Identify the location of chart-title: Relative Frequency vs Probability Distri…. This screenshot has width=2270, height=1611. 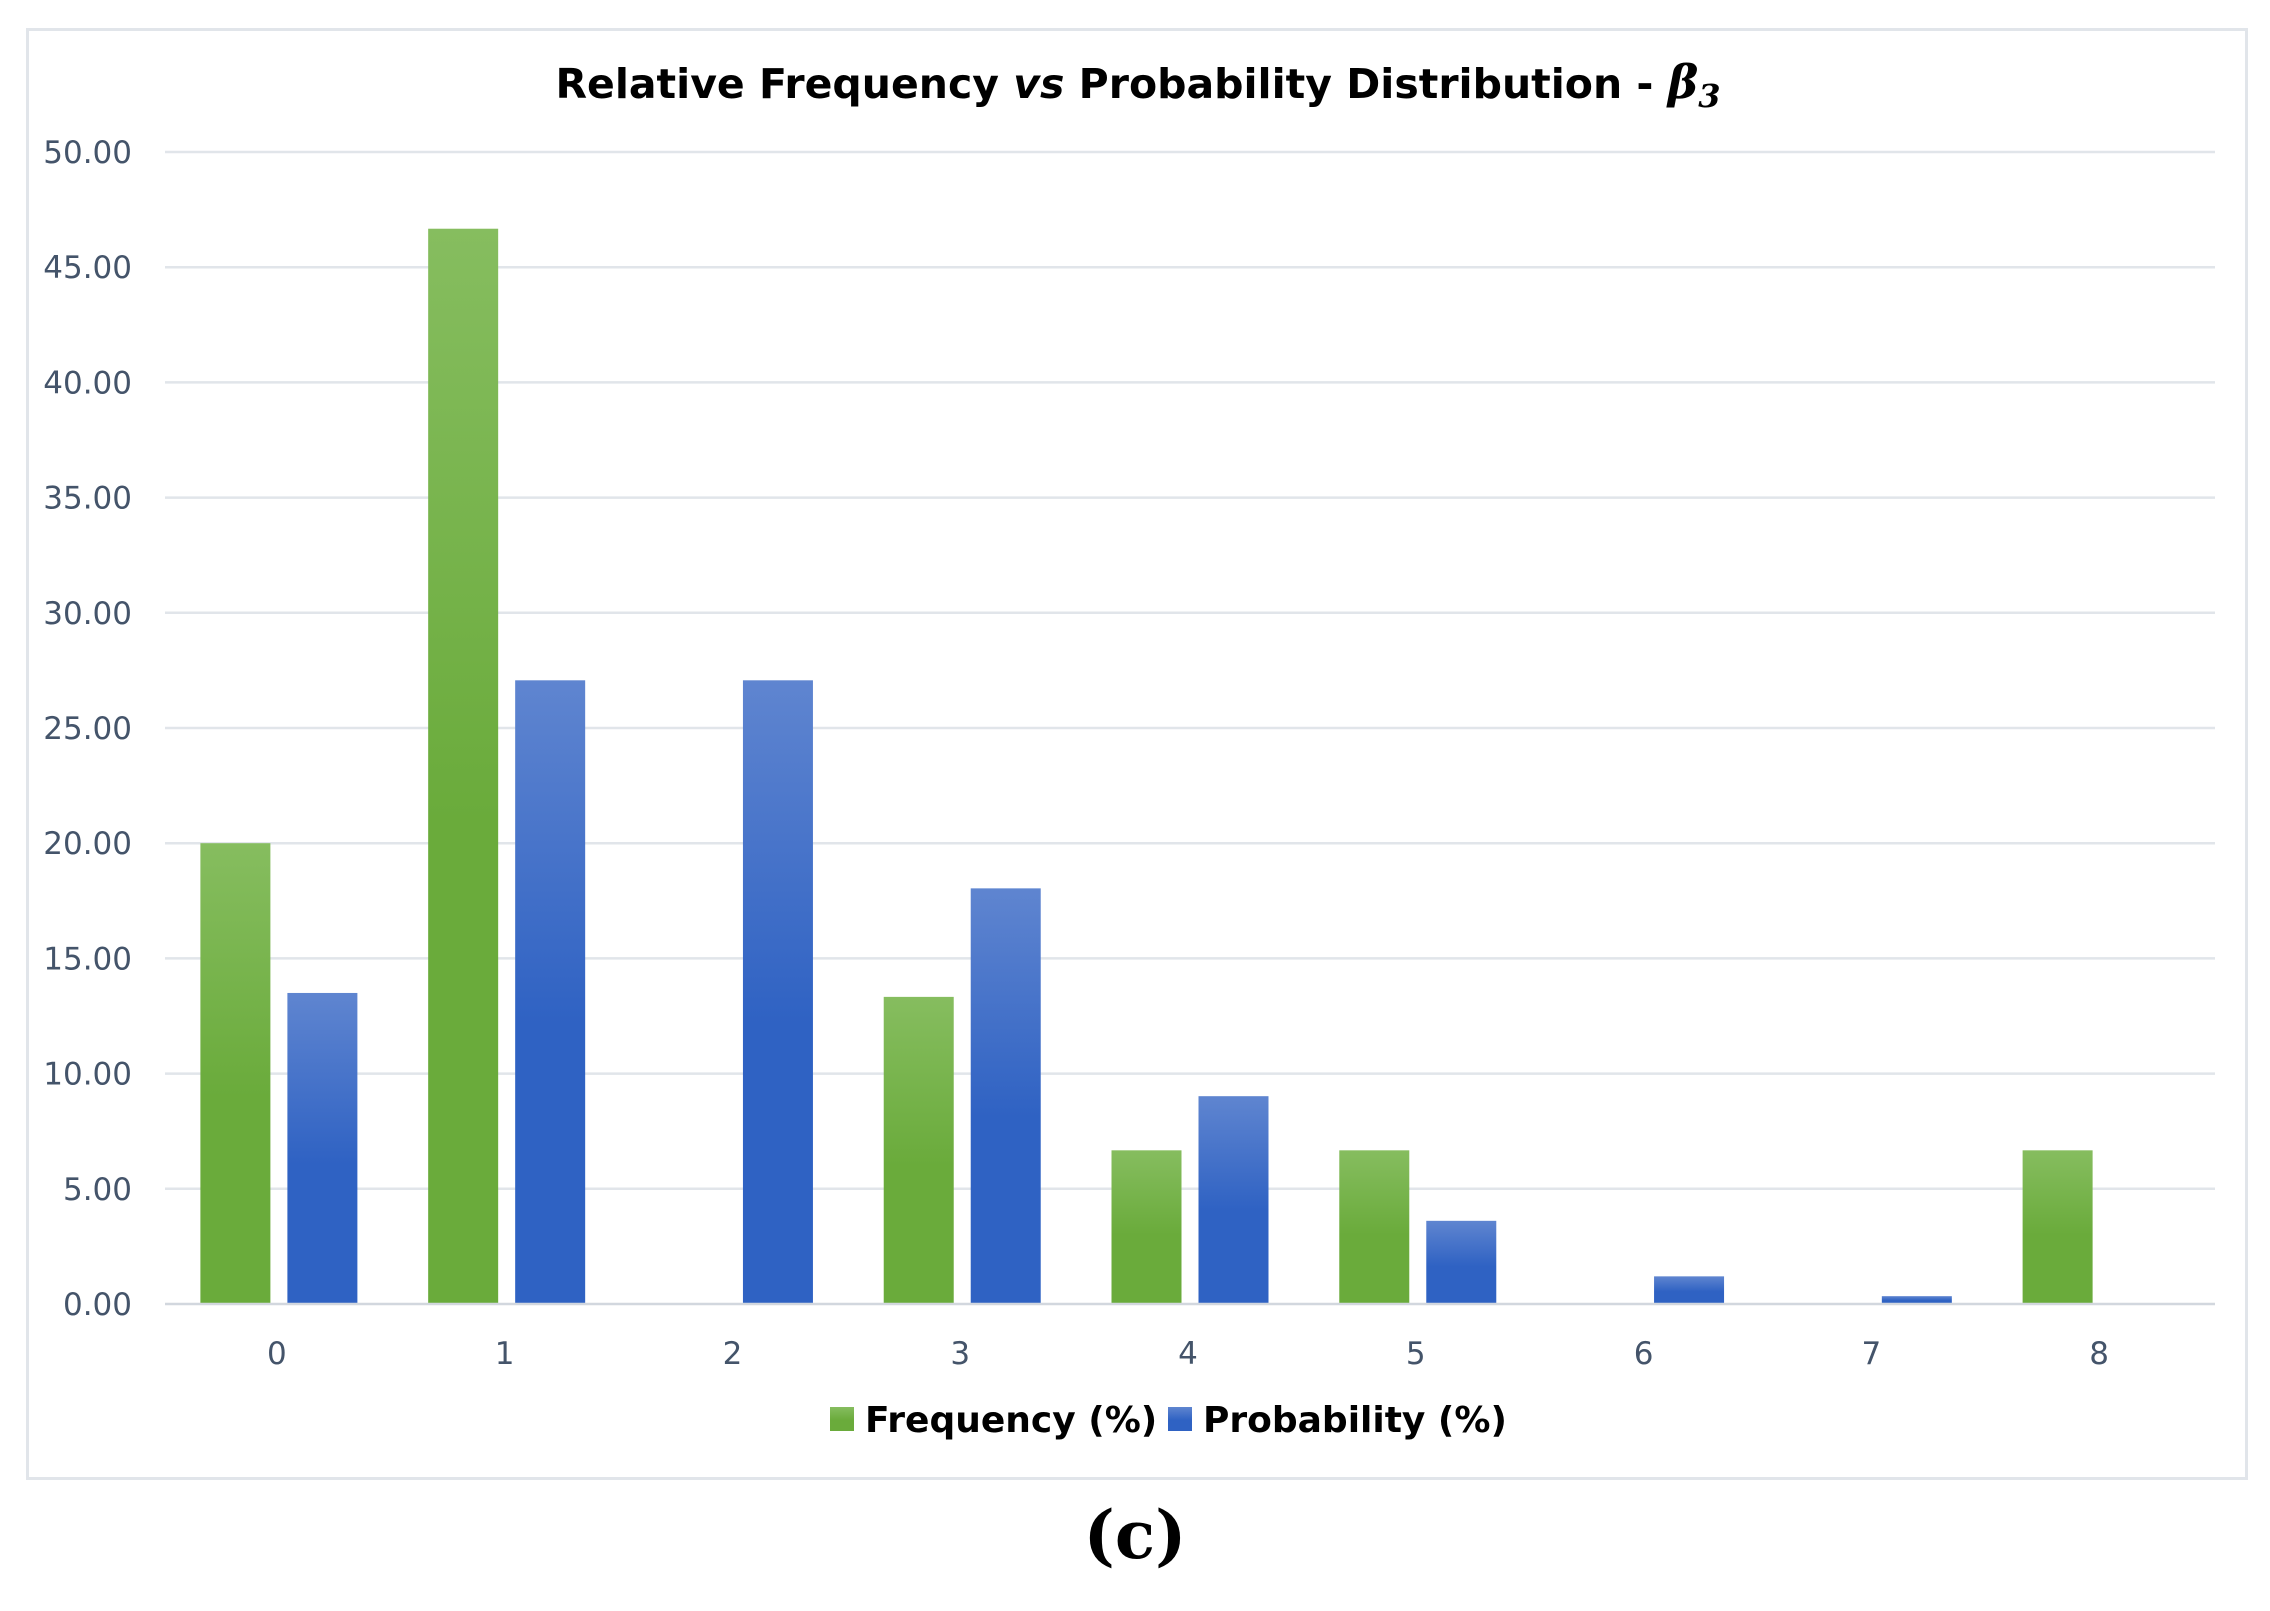
(1137, 85).